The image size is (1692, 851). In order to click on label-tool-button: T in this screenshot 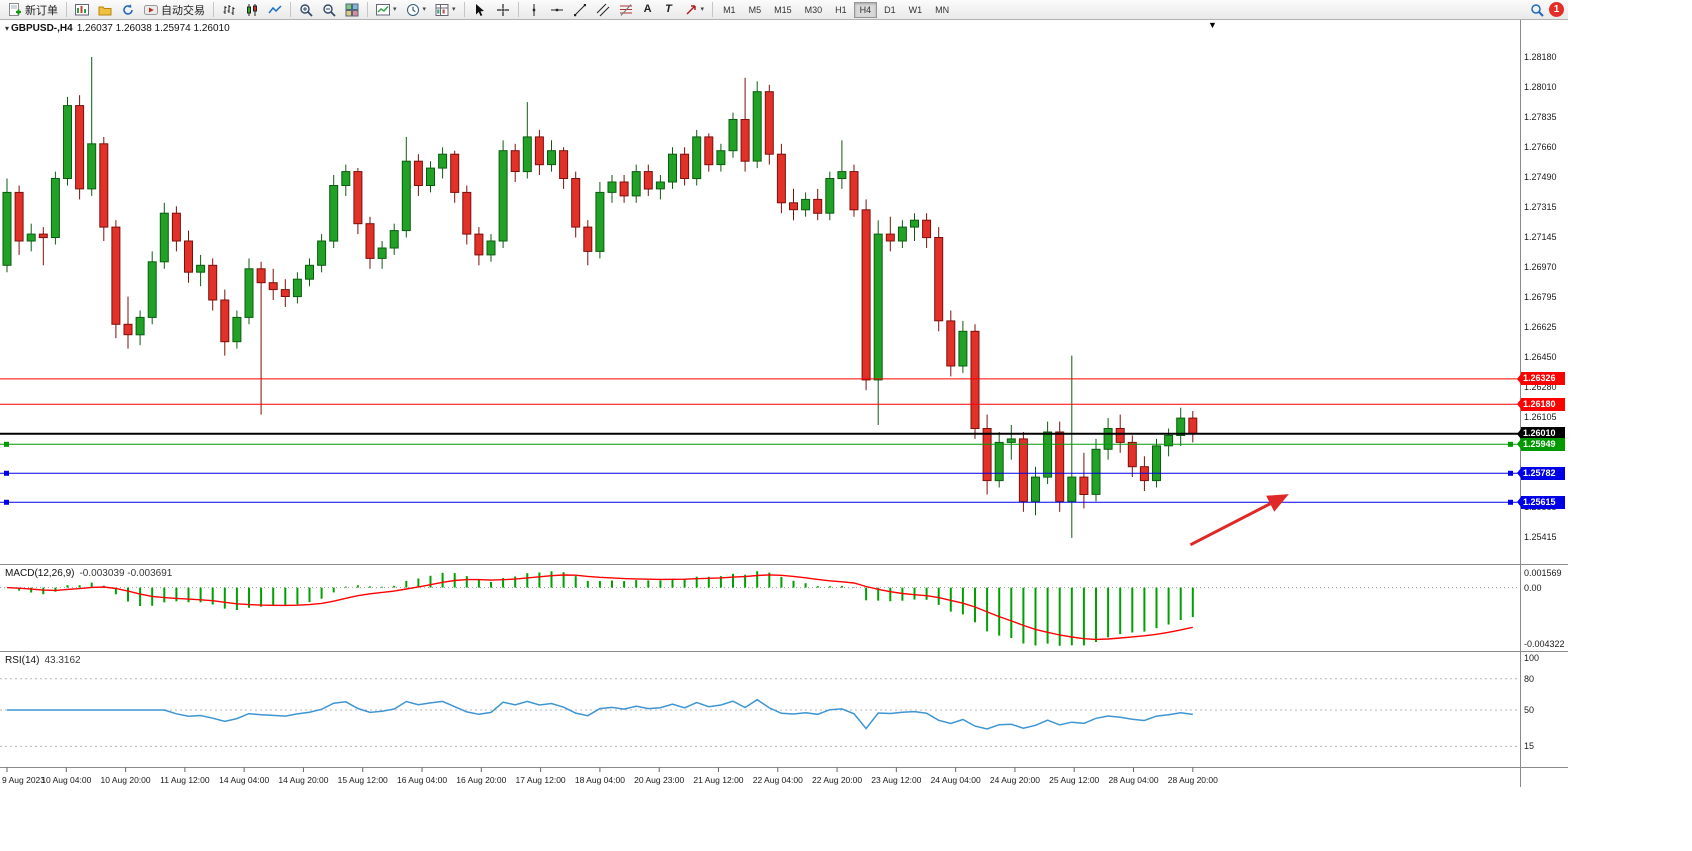, I will do `click(669, 10)`.